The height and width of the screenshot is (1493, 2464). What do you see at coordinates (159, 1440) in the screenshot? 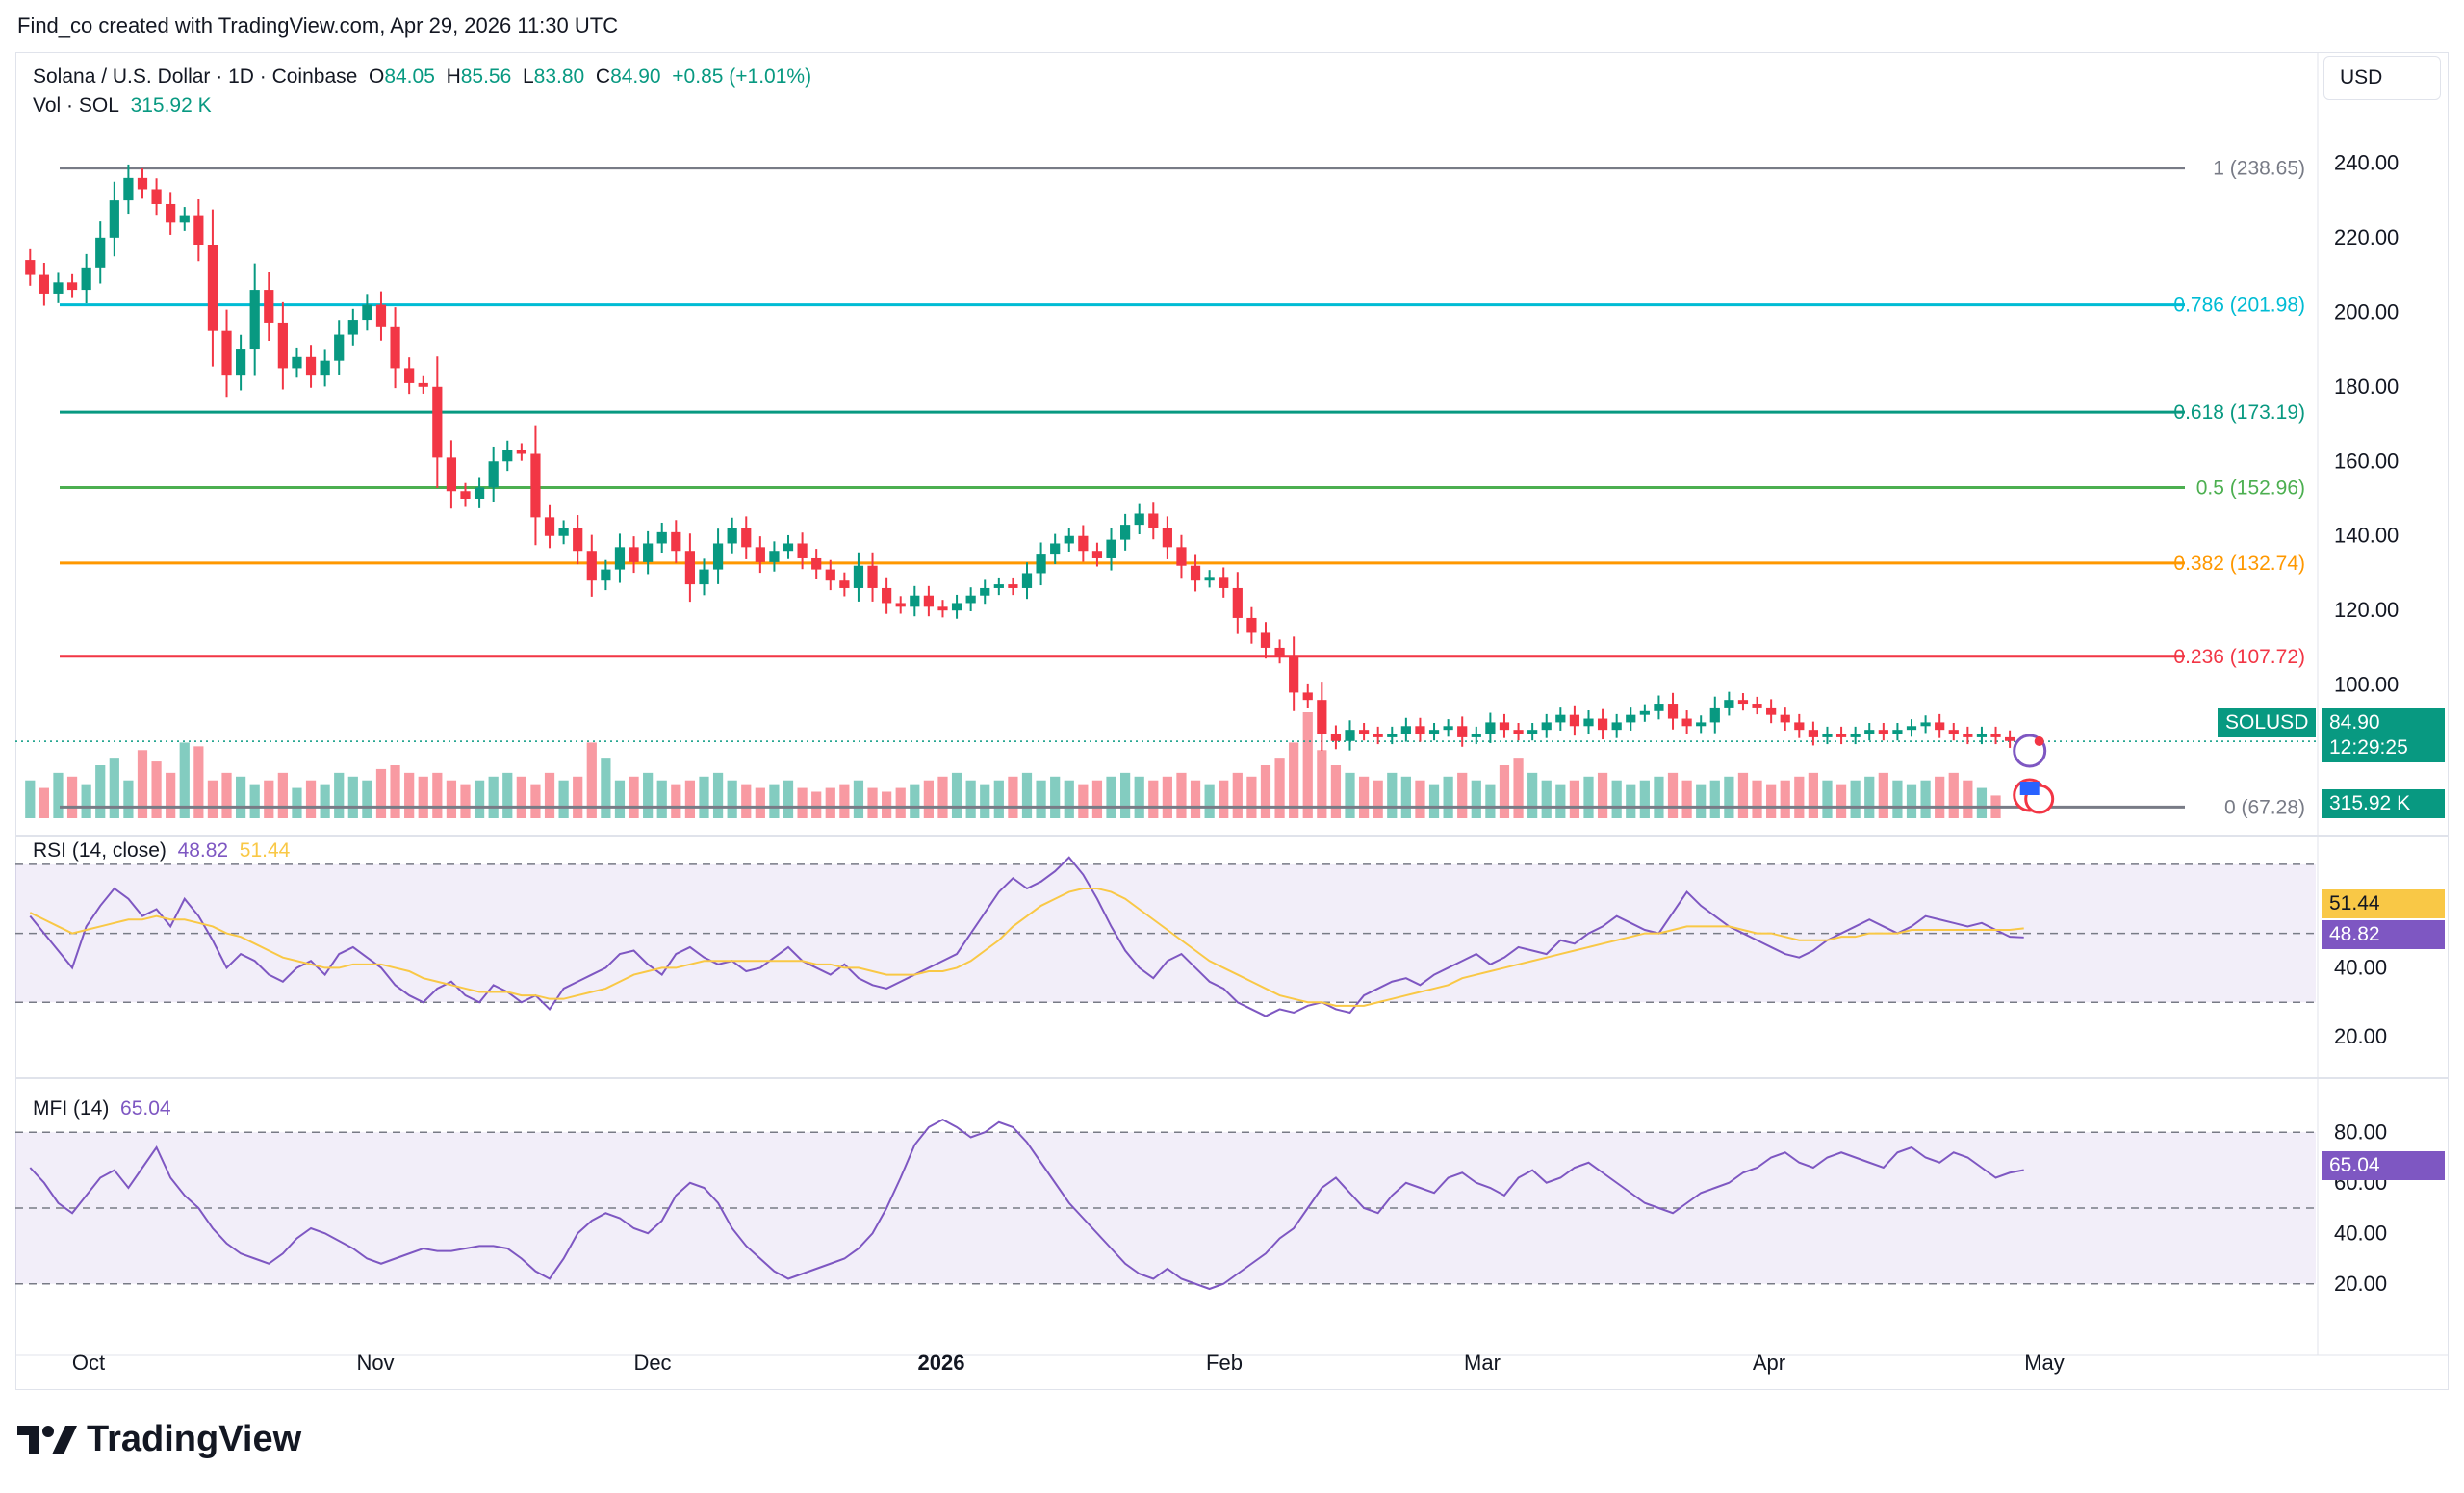
I see `tradingview-logo: TradingView` at bounding box center [159, 1440].